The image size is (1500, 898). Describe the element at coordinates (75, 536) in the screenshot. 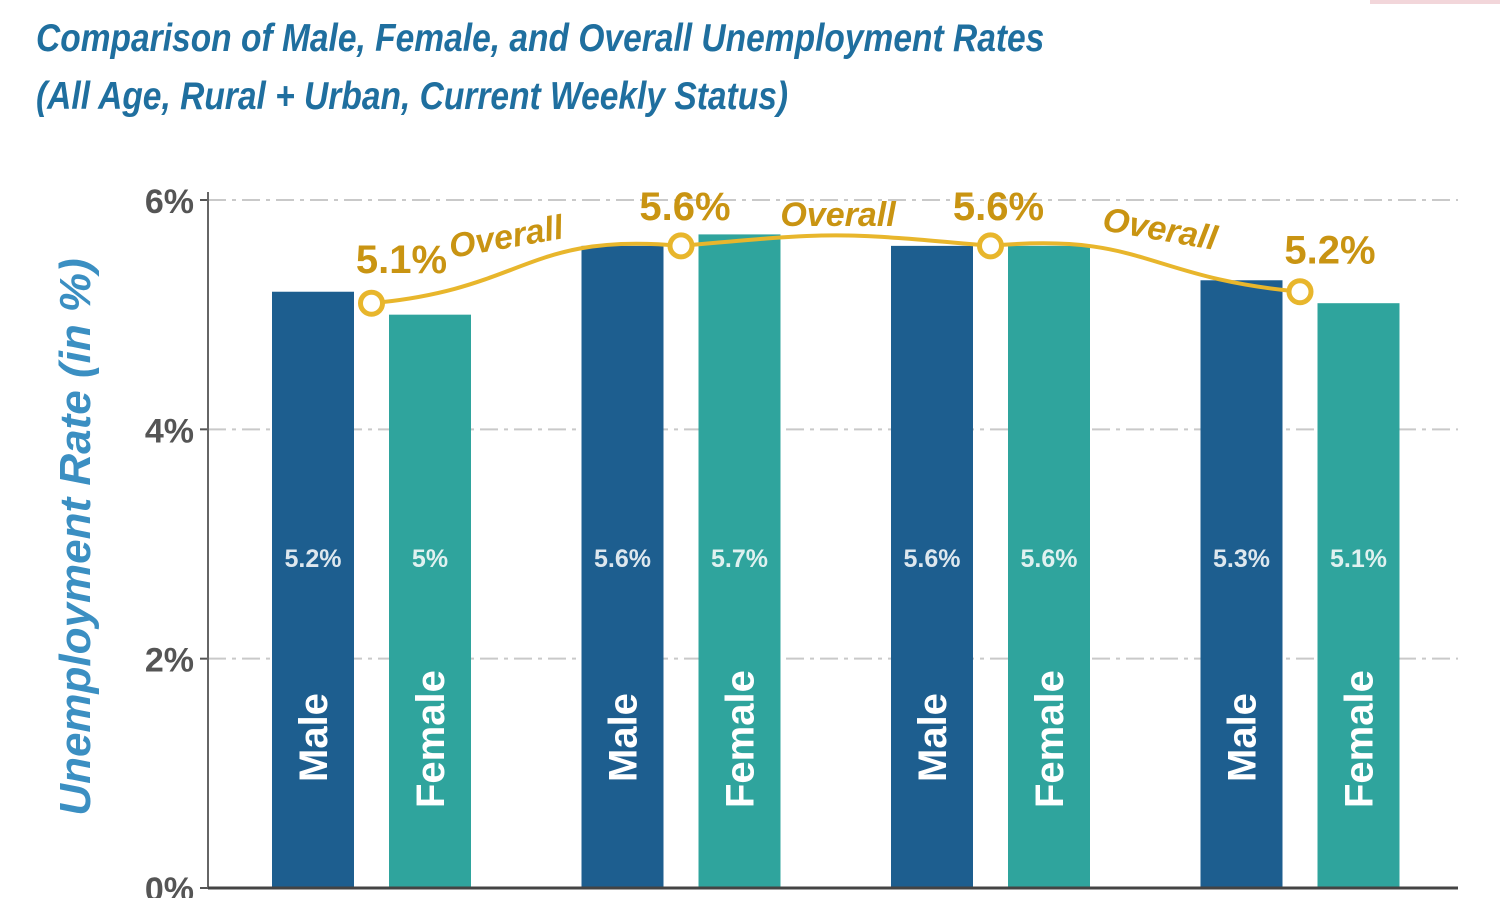

I see `y-axis-label: Unemployment Rate (in %)` at that location.